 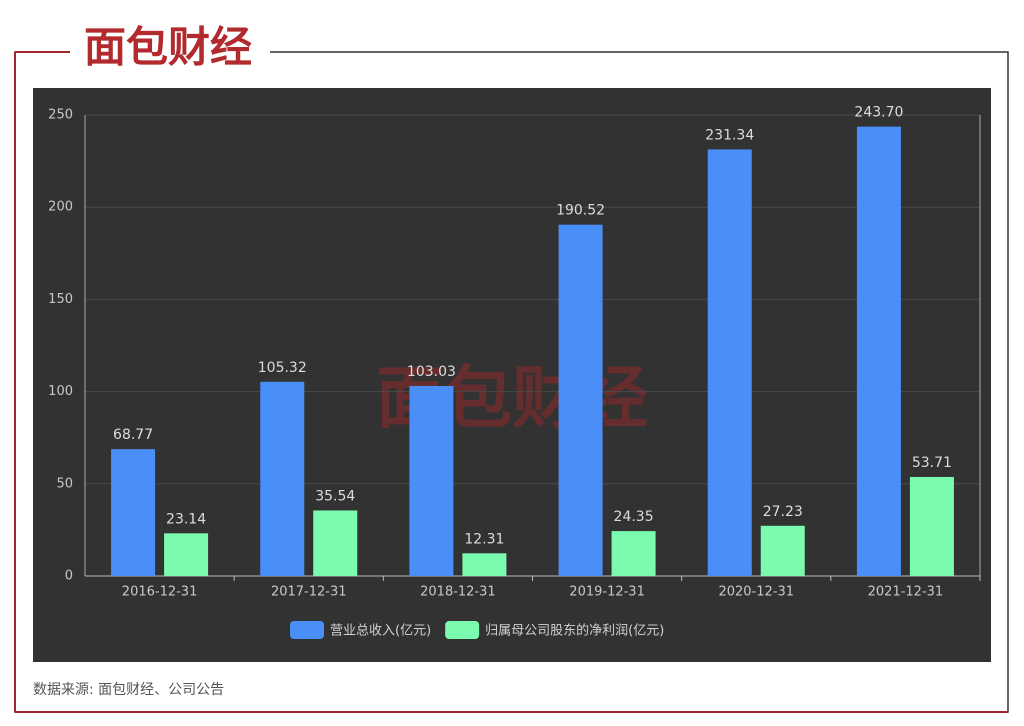 I want to click on legend-label: 营业总收入(亿元), so click(x=380, y=631).